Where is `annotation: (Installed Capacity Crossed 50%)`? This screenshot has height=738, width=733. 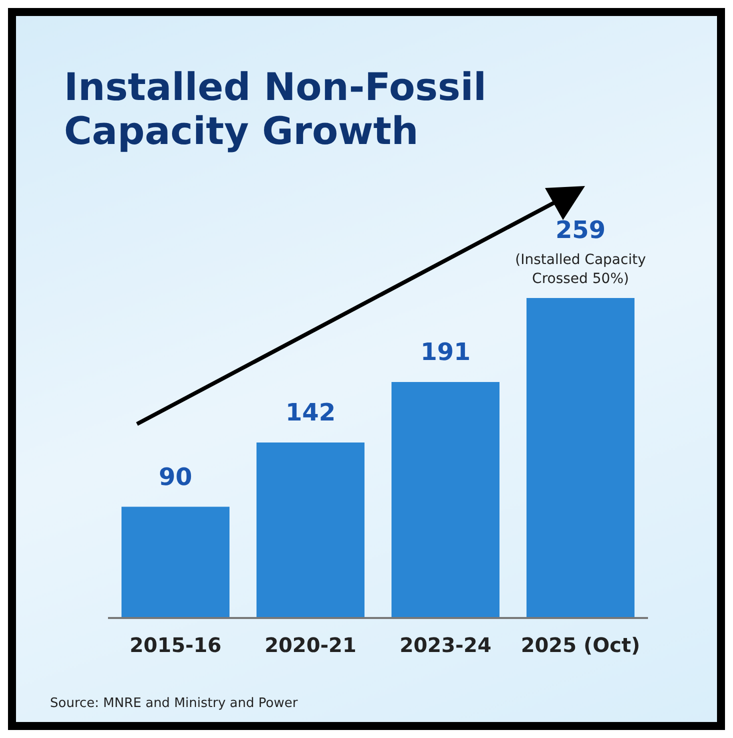
annotation: (Installed Capacity Crossed 50%) is located at coordinates (580, 269).